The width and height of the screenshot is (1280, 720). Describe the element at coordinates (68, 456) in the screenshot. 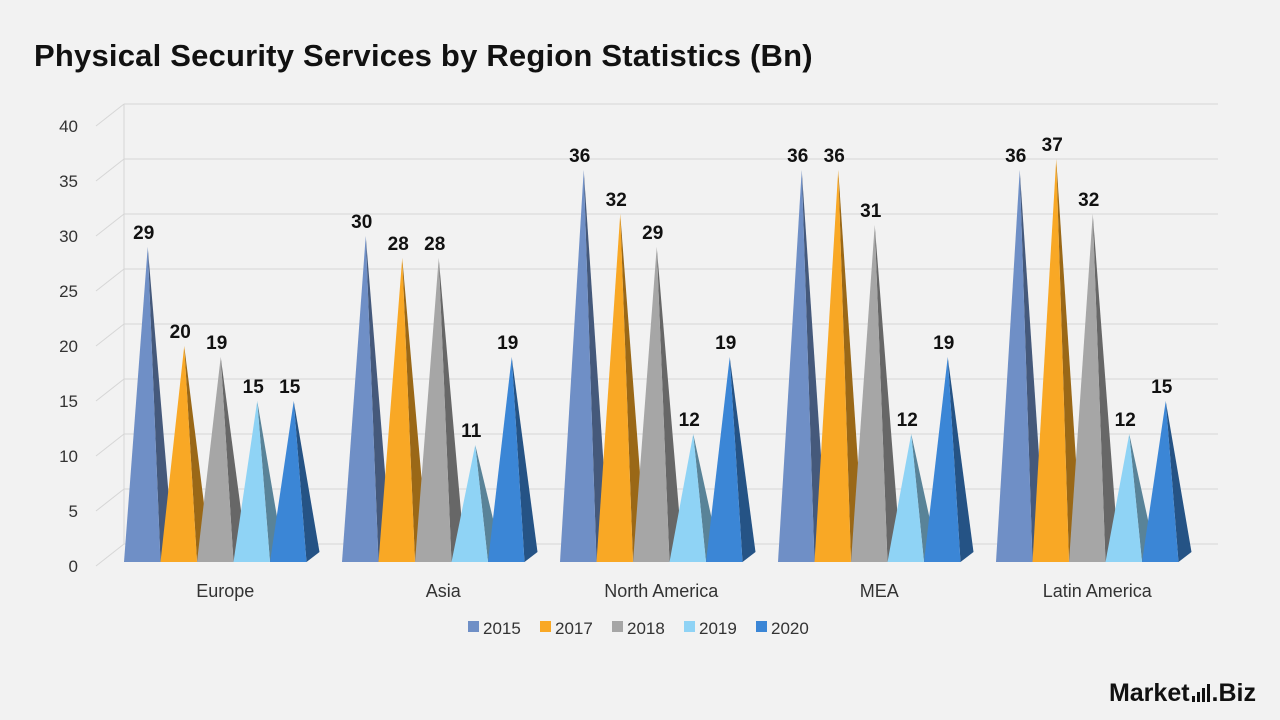

I see `y-tick-label: 10` at that location.